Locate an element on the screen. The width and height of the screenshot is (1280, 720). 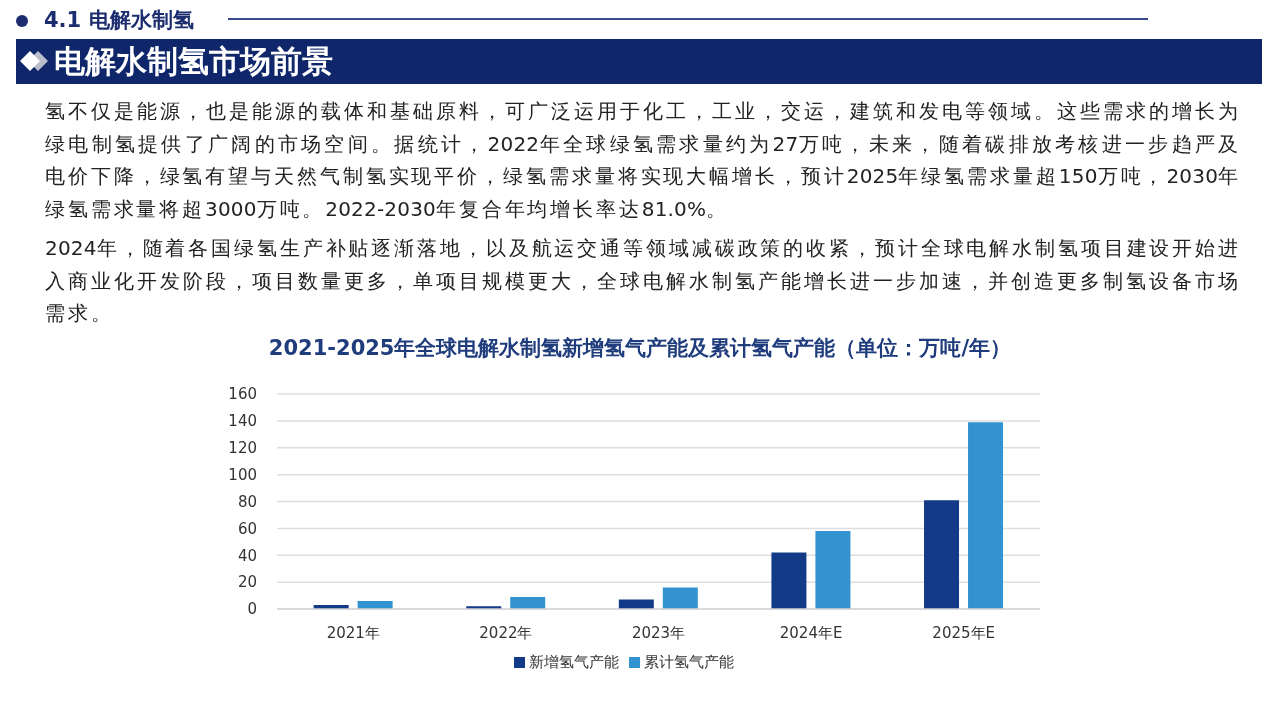
chart-title: 2021-2025年全球电解水制氢新增氢气产能及累计氢气产能（单位：万吨/年） is located at coordinates (640, 348).